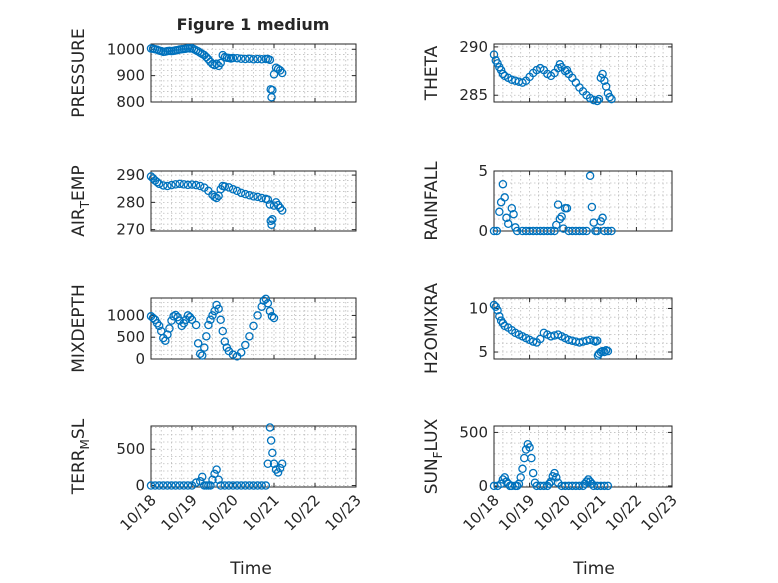 The height and width of the screenshot is (583, 778). Describe the element at coordinates (80, 200) in the screenshot. I see `y-axis-label: AIRTEMP` at that location.